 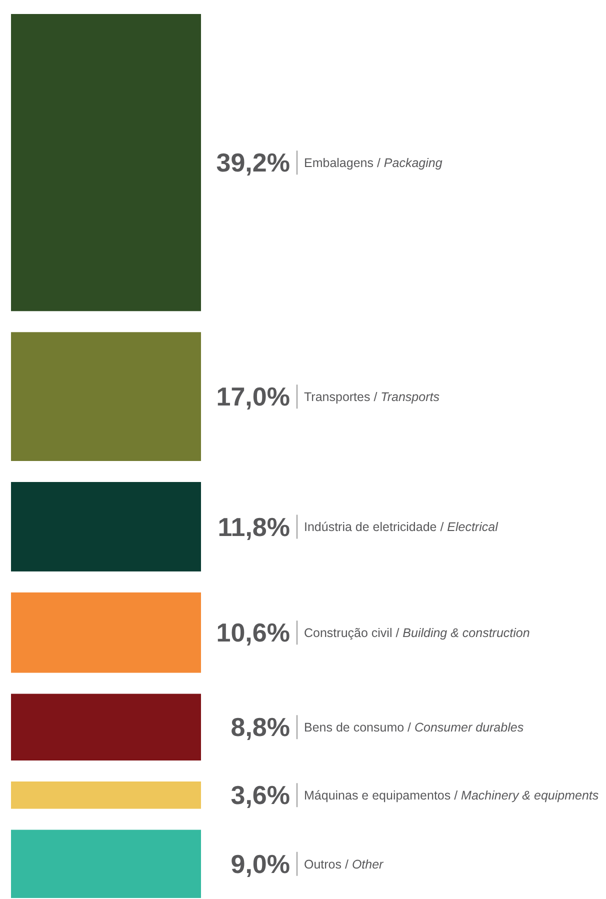 I want to click on data-label: 3,6%, so click(x=260, y=795).